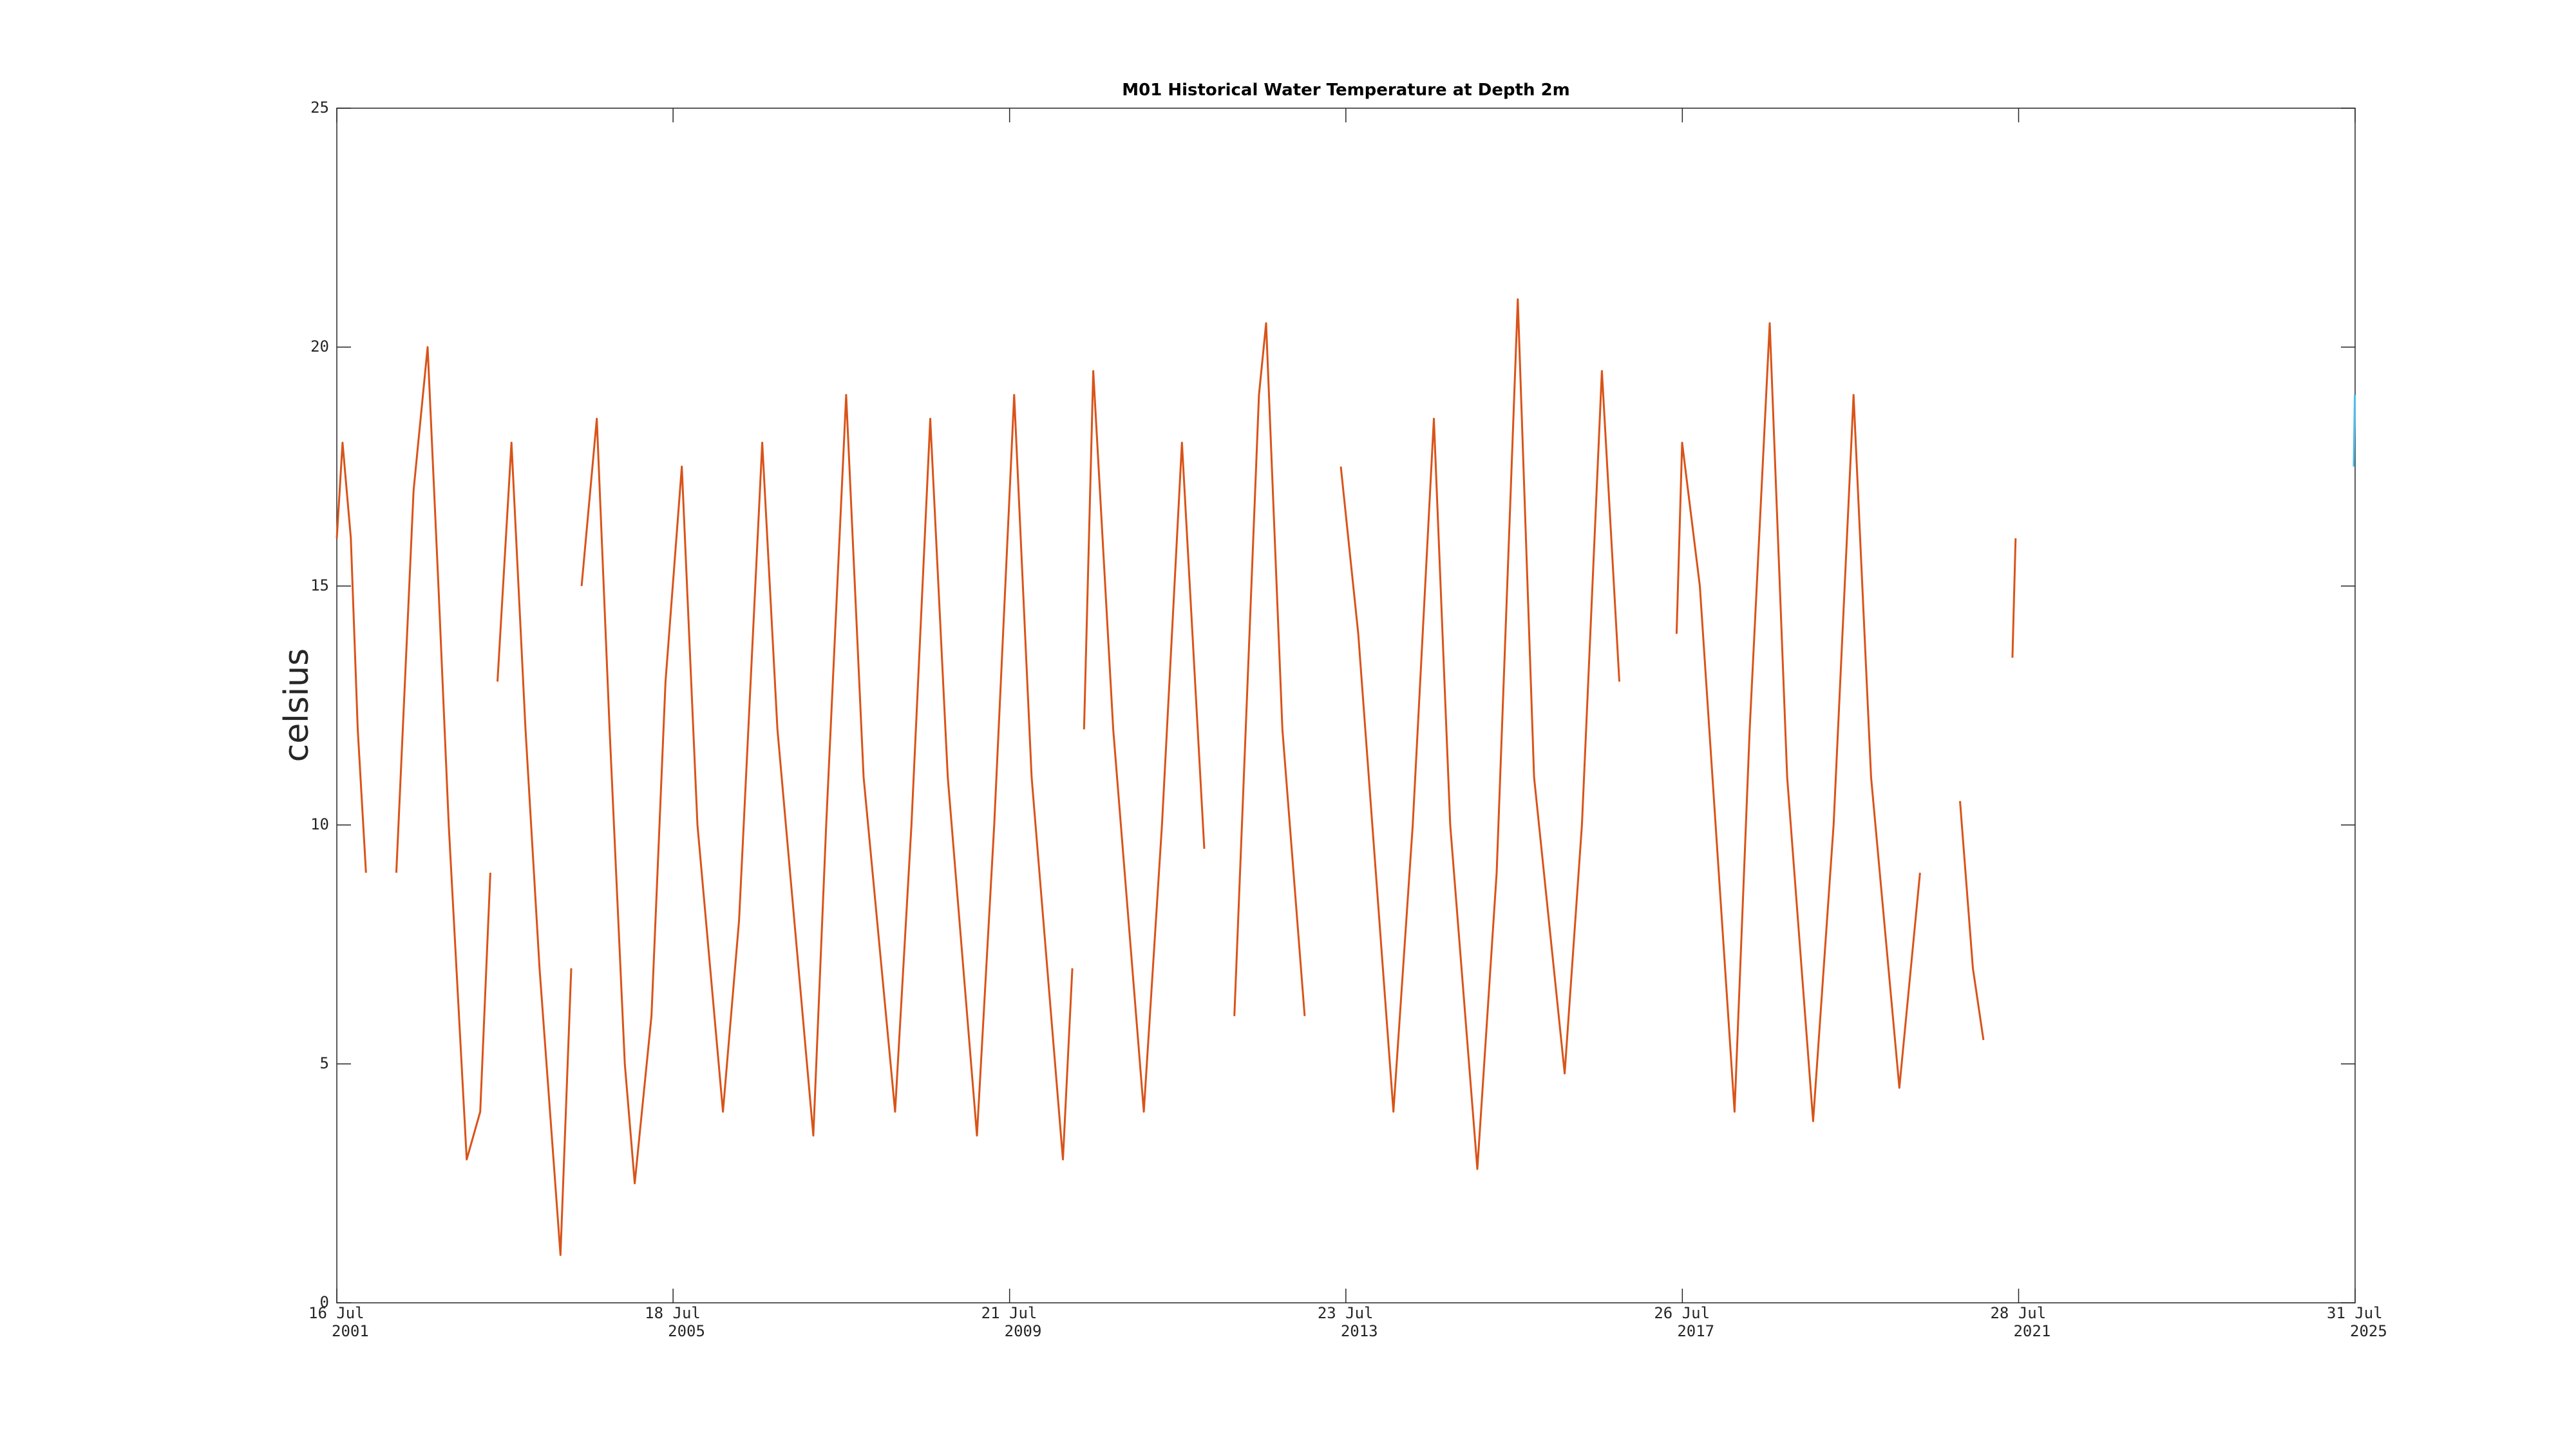 The image size is (2576, 1449). I want to click on x-tick-label: 16 Jul, so click(336, 1313).